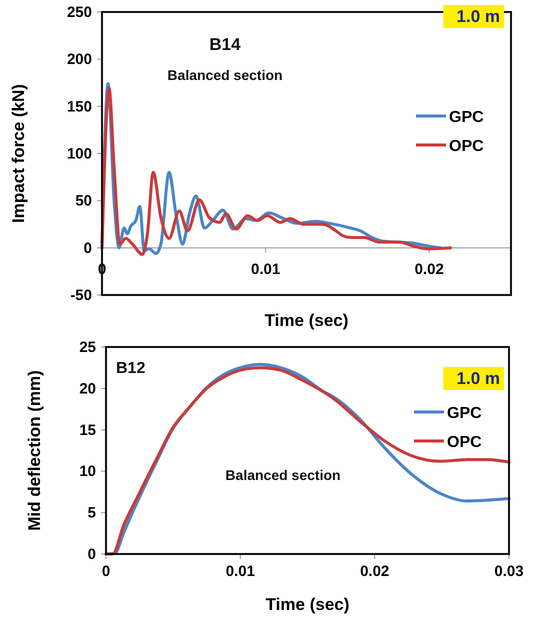 Image resolution: width=538 pixels, height=619 pixels. I want to click on y-axis-title: Mid deflection (mm), so click(34, 450).